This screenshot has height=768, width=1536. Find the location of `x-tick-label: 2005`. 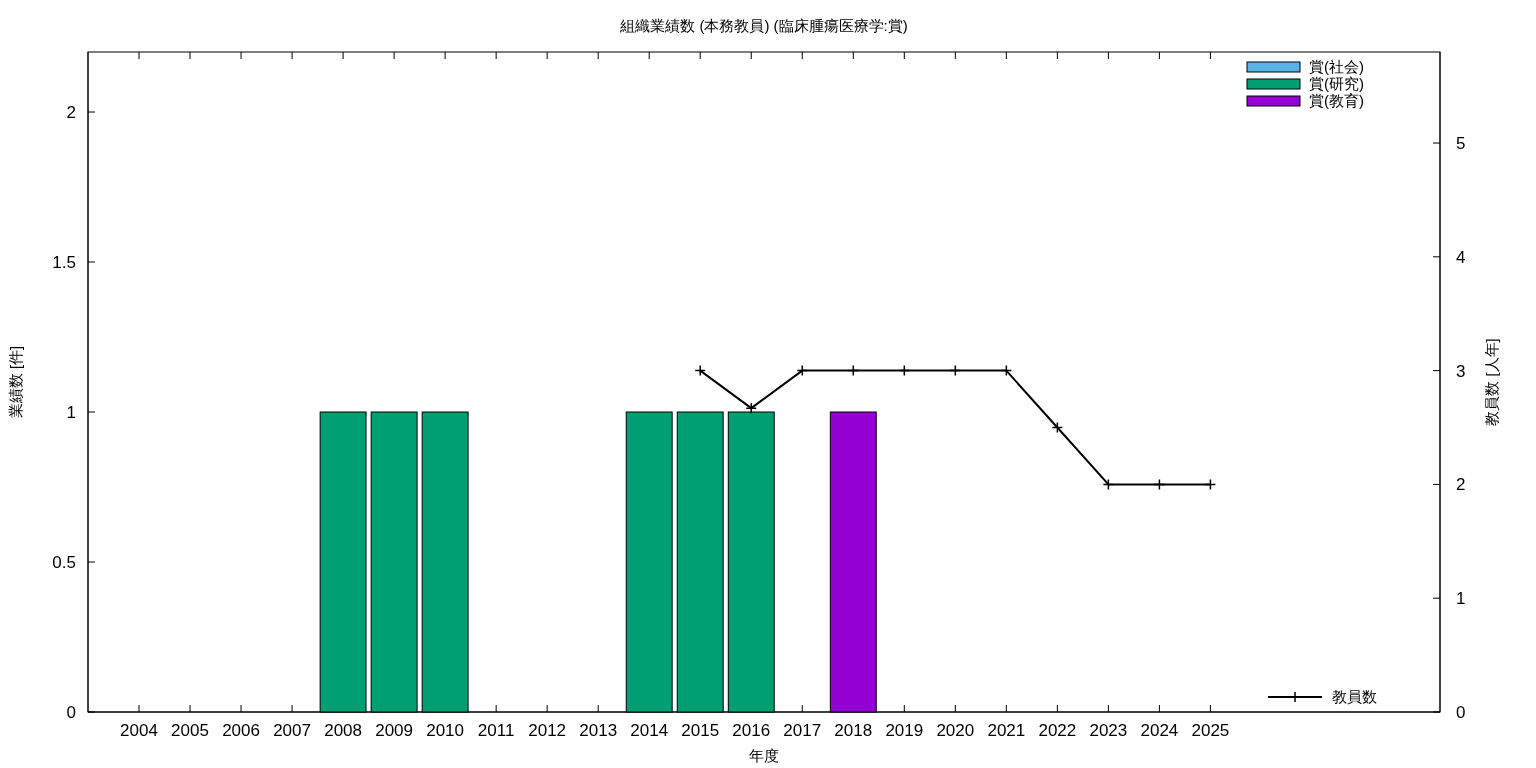

x-tick-label: 2005 is located at coordinates (190, 730).